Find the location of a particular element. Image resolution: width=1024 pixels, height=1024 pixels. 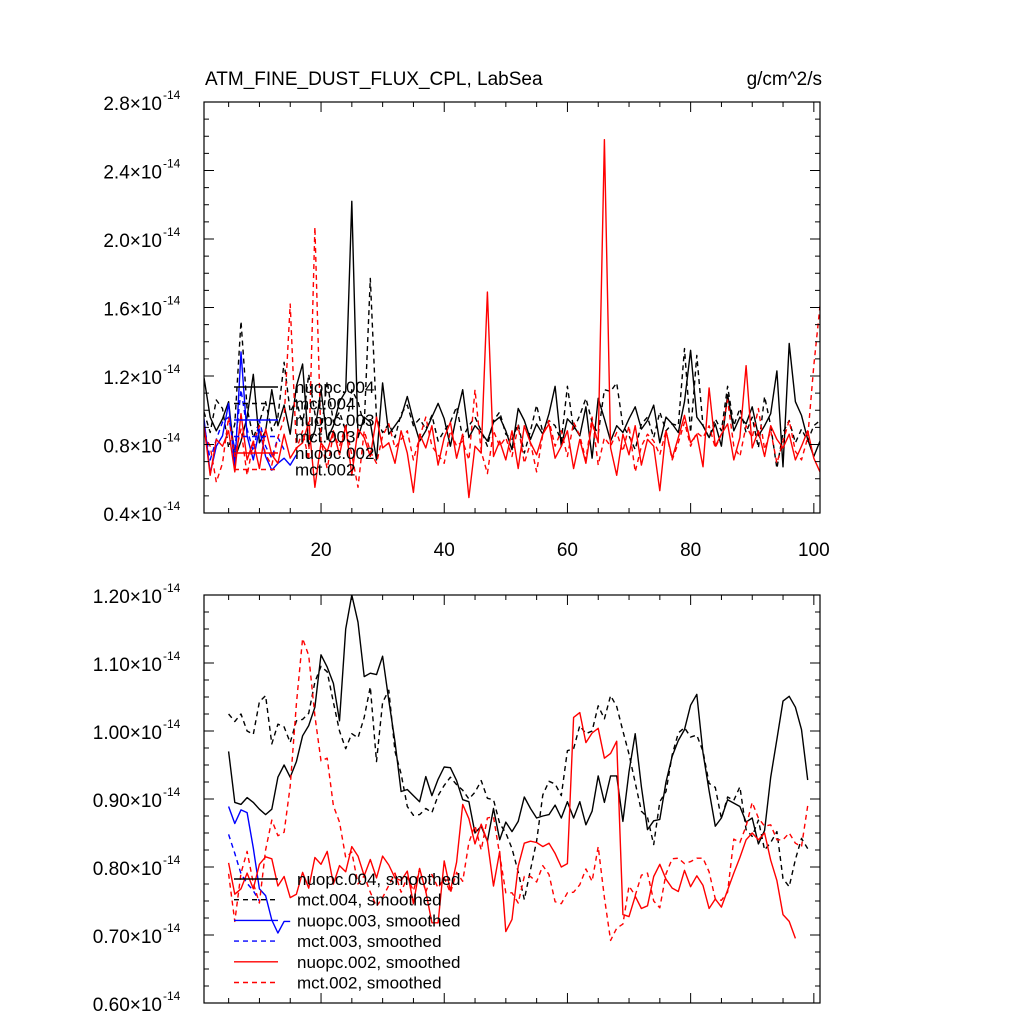

legend-label: nuopc.004, smoothed is located at coordinates (379, 879).